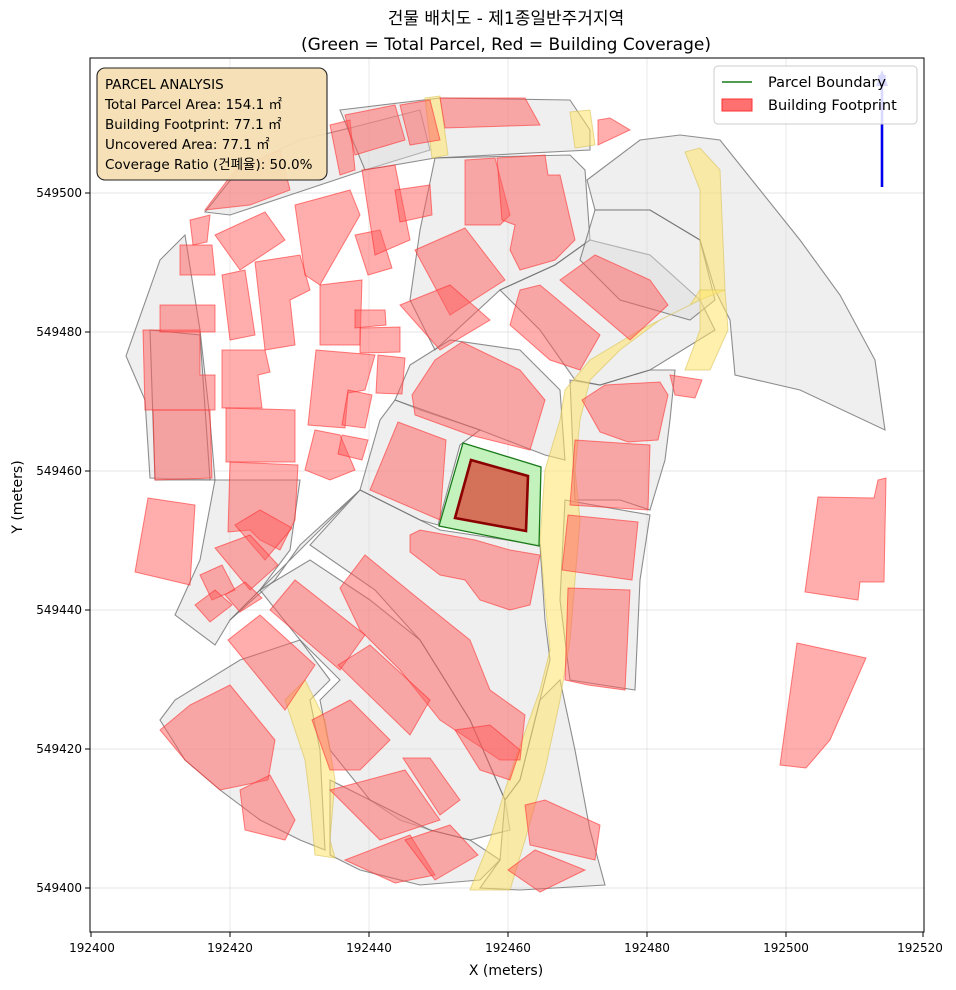 The height and width of the screenshot is (990, 956). Describe the element at coordinates (506, 971) in the screenshot. I see `x-axis-label: X (meters)` at that location.